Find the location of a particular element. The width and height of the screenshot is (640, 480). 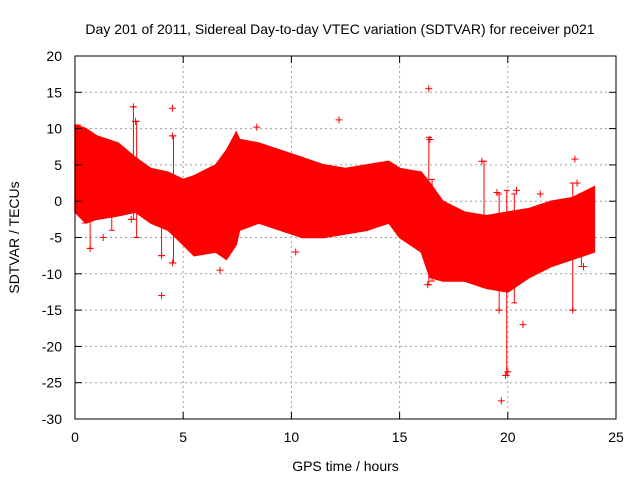

y-tick-label: -10 is located at coordinates (52, 274).